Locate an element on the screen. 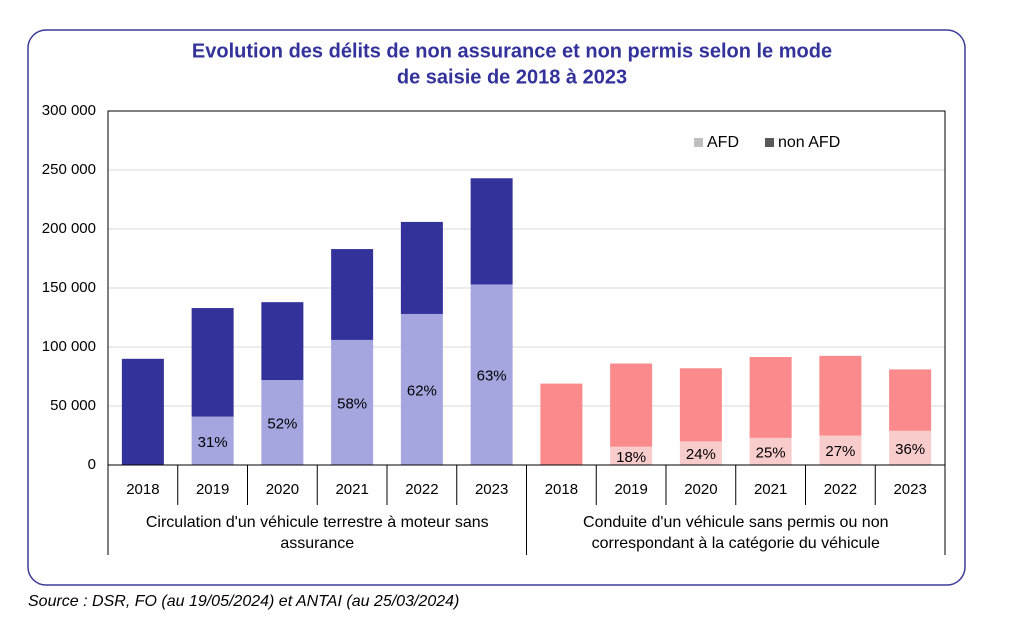 The width and height of the screenshot is (1024, 640). legend-label: non AFD is located at coordinates (809, 142).